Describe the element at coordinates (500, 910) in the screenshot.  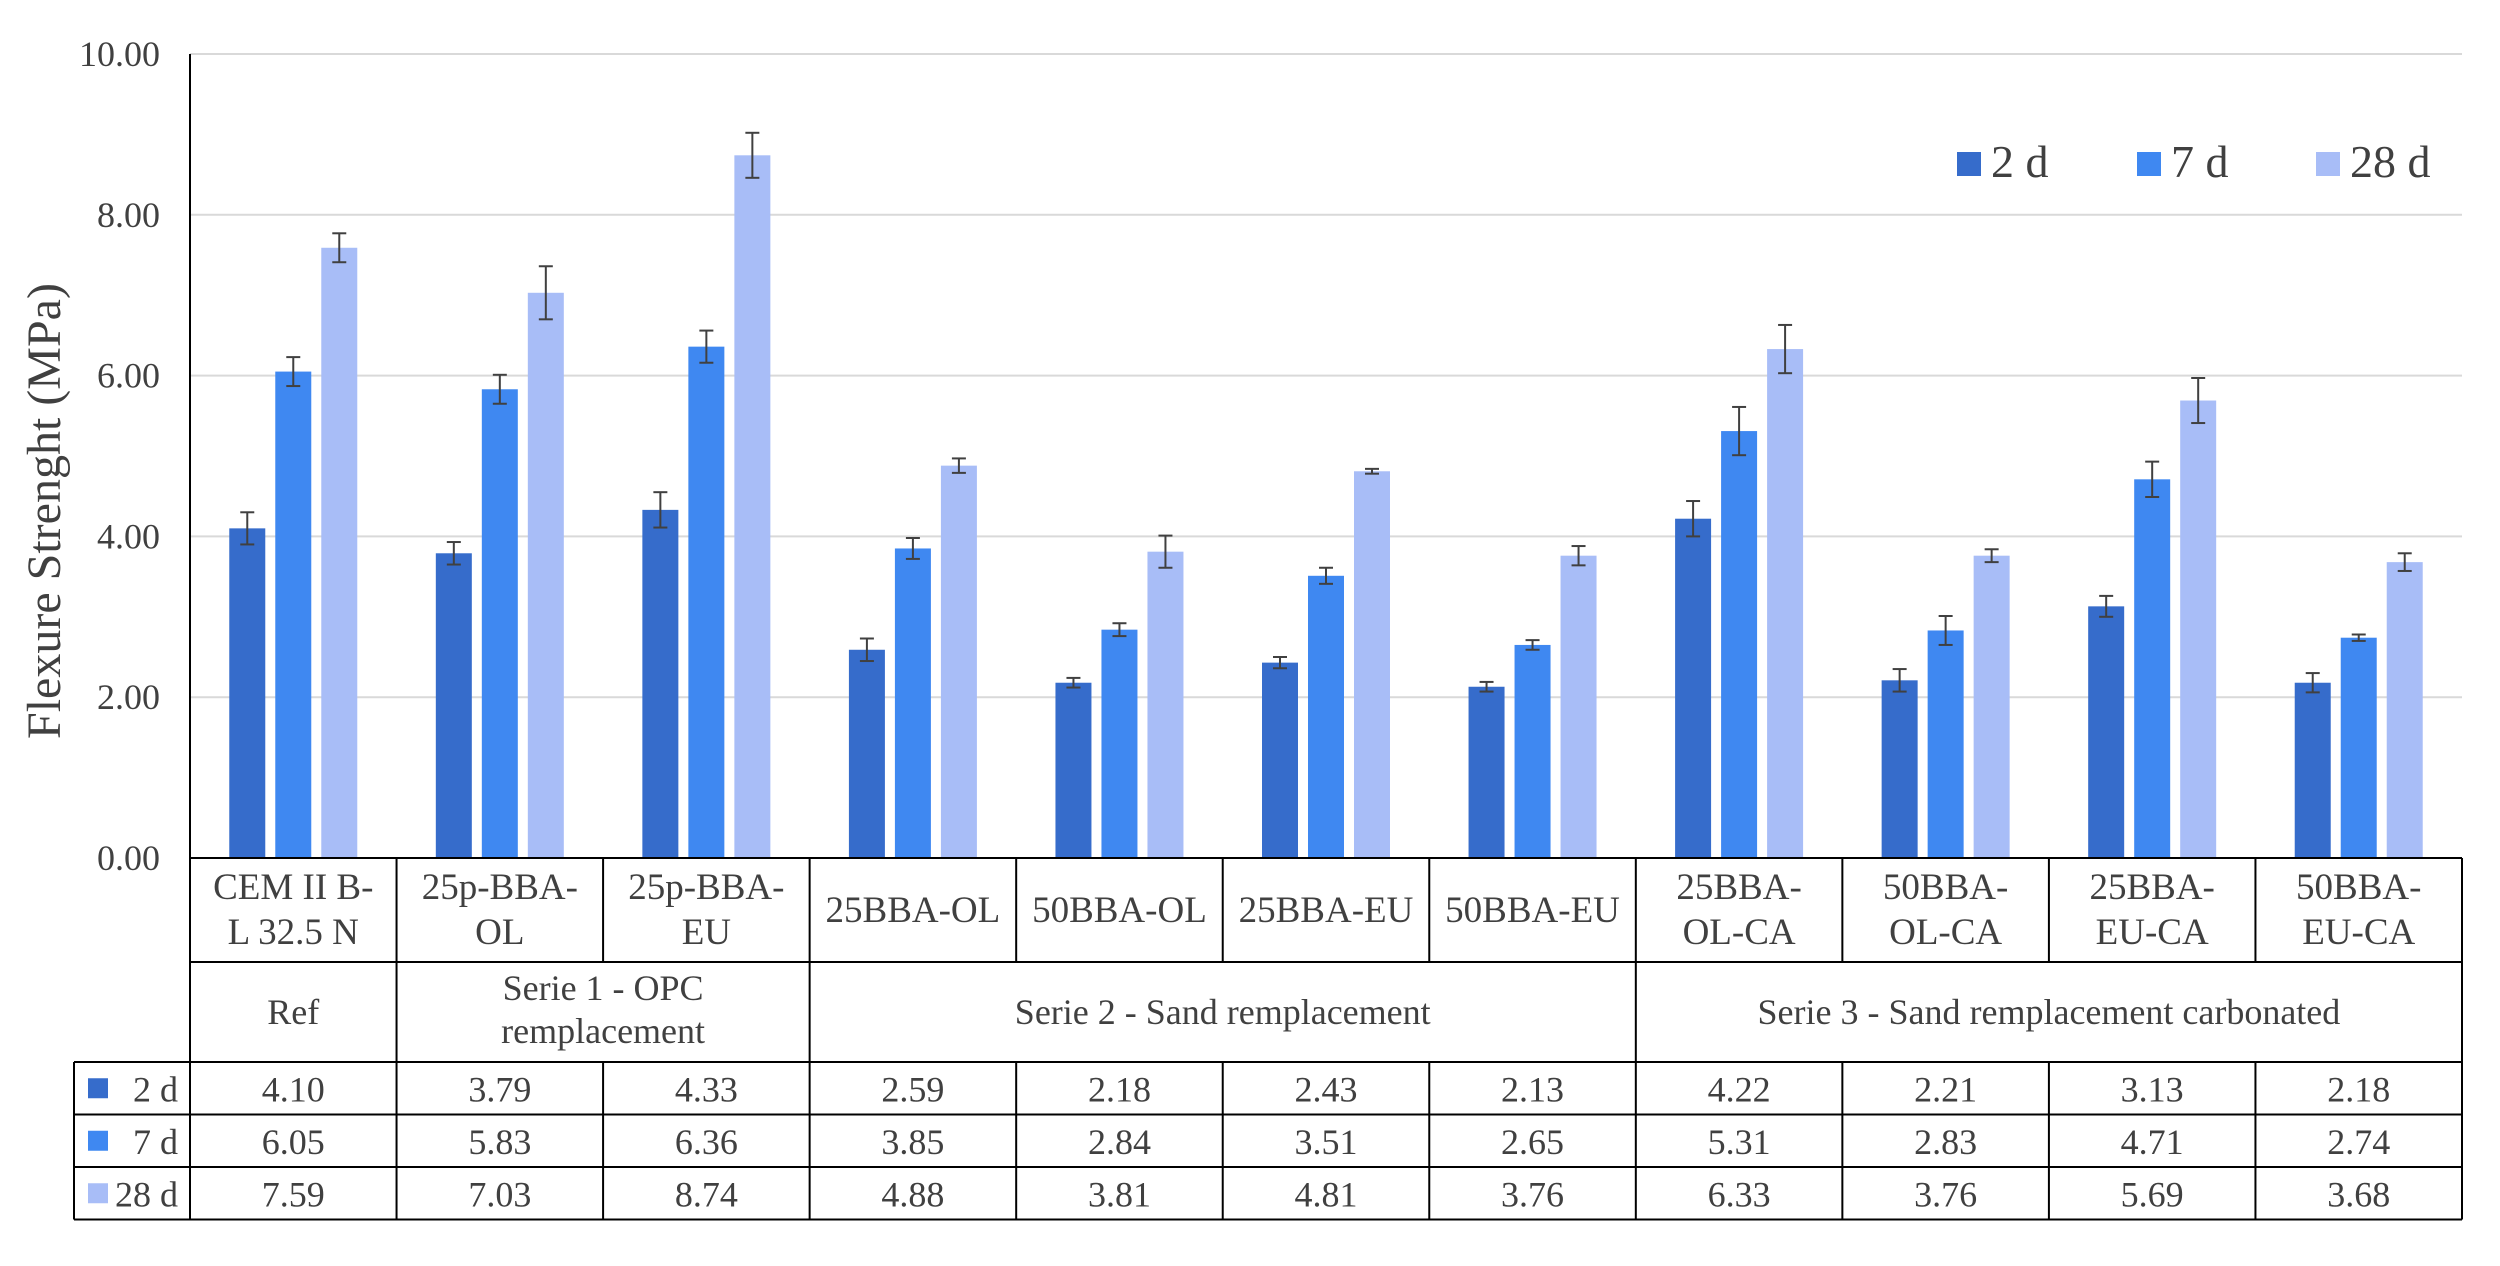
I see `category-label: 25p-BBA-OL` at that location.